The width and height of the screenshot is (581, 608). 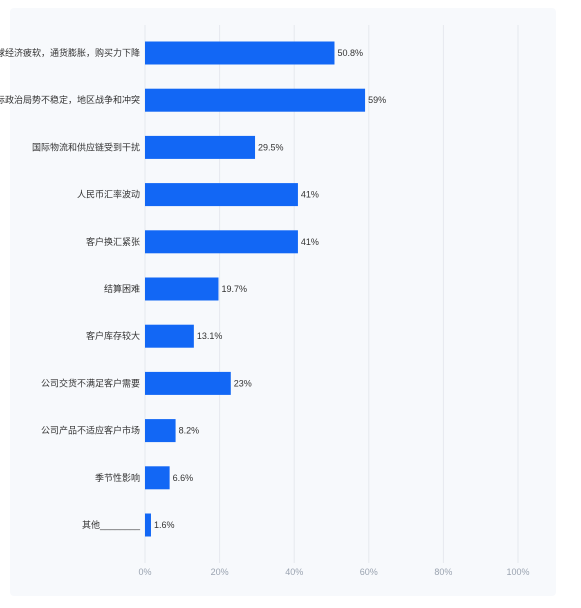 I want to click on category-label: 其他________, so click(x=111, y=524).